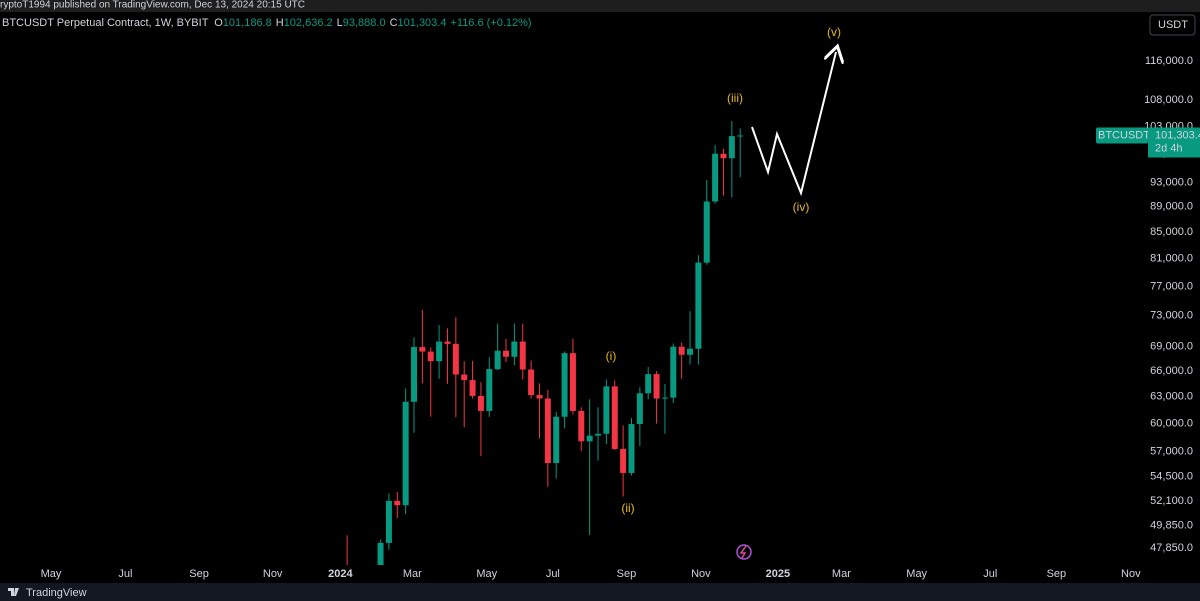 Image resolution: width=1200 pixels, height=601 pixels. Describe the element at coordinates (1171, 182) in the screenshot. I see `y-tick-label: 93,000.0` at that location.